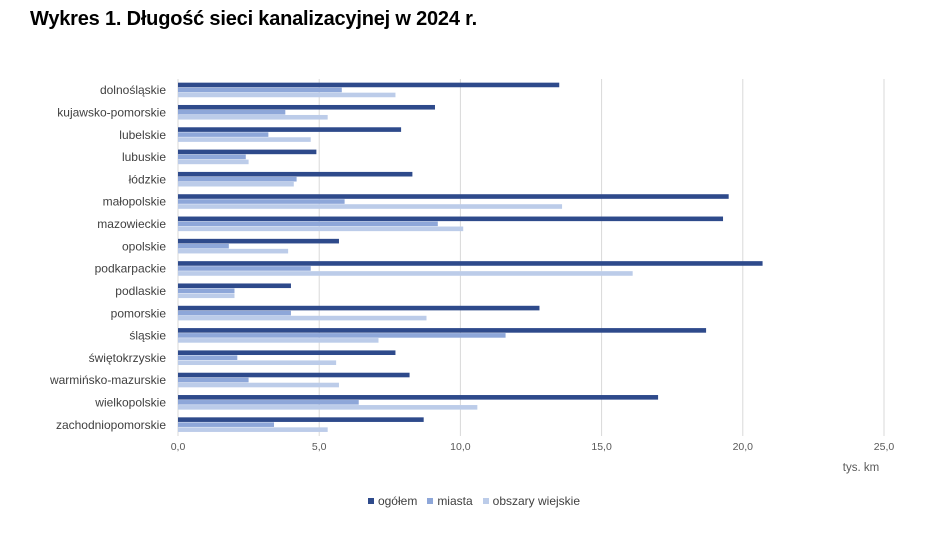  What do you see at coordinates (144, 246) in the screenshot?
I see `category-label: opolskie` at bounding box center [144, 246].